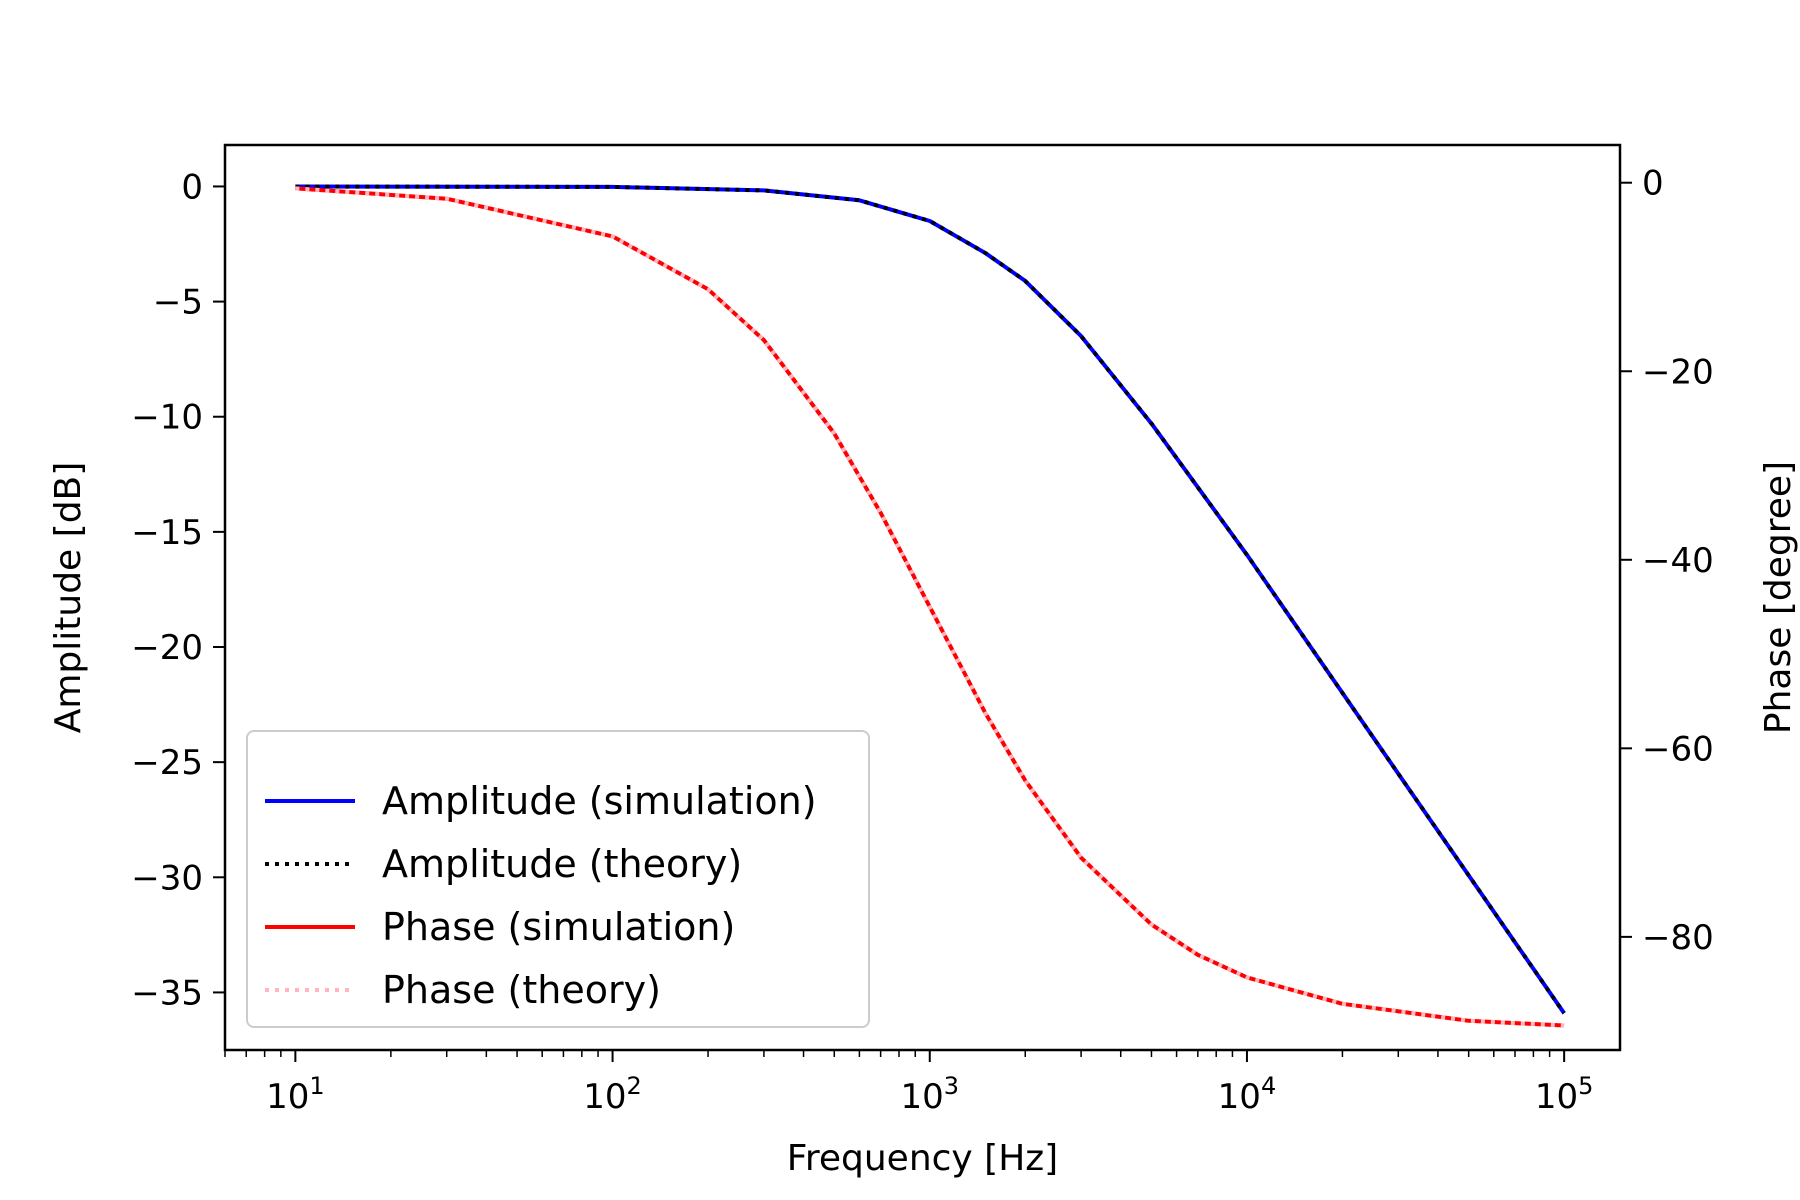 The width and height of the screenshot is (1800, 1200). What do you see at coordinates (178, 303) in the screenshot?
I see `y-left-tick-label: −5` at bounding box center [178, 303].